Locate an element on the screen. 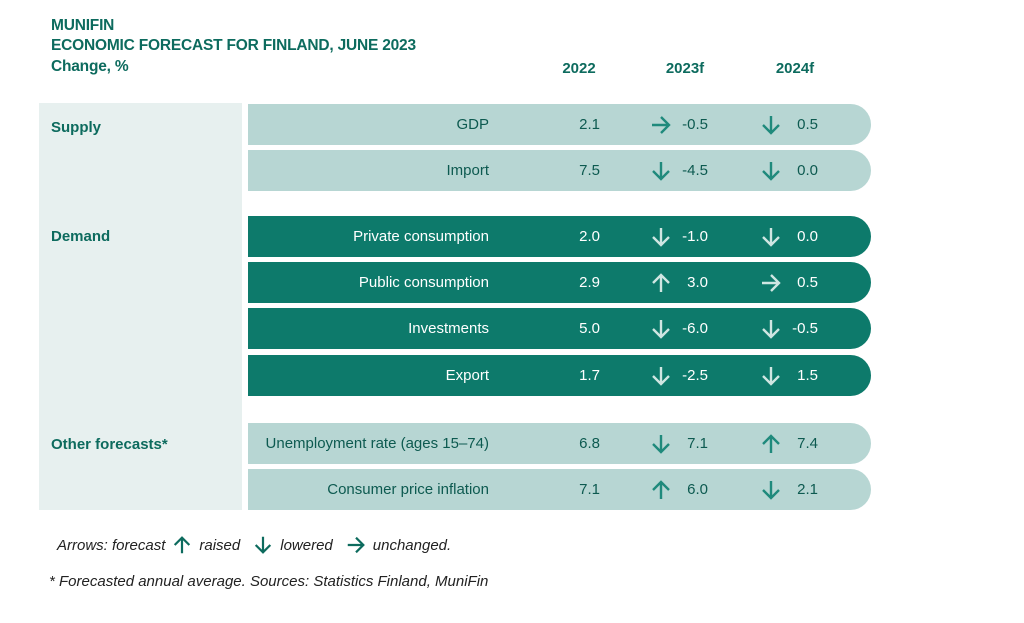 The height and width of the screenshot is (623, 1024). table-row: Public consumption 2.9 3.0 0.5 is located at coordinates (559, 282).